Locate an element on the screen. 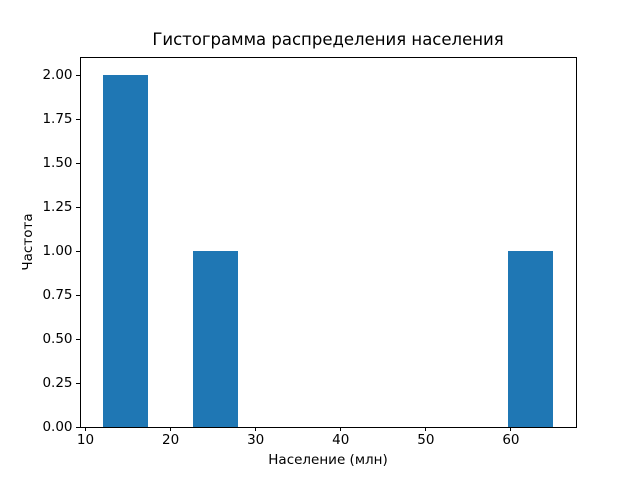  y-tick-label: 1.25 is located at coordinates (57, 207).